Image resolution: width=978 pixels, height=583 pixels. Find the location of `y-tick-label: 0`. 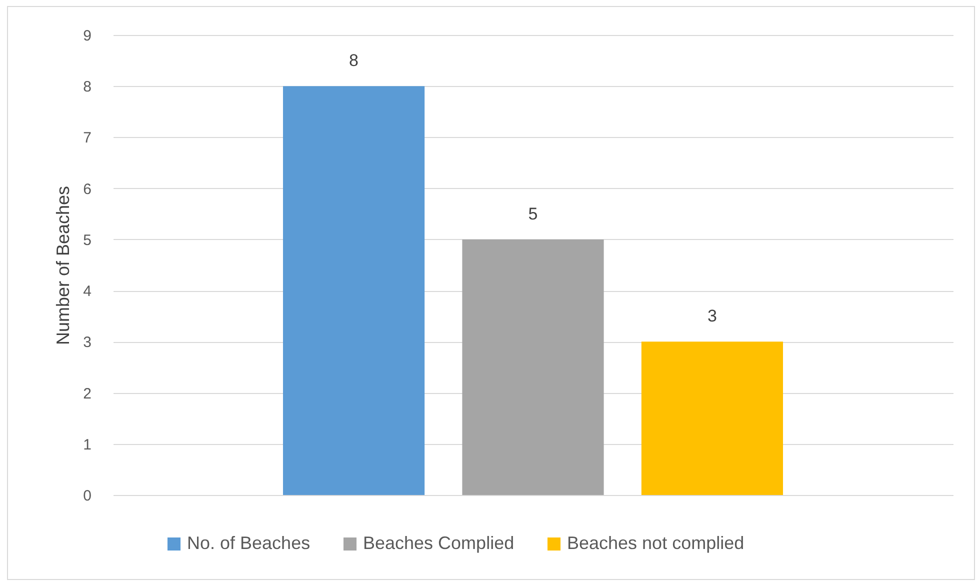

y-tick-label: 0 is located at coordinates (87, 496).